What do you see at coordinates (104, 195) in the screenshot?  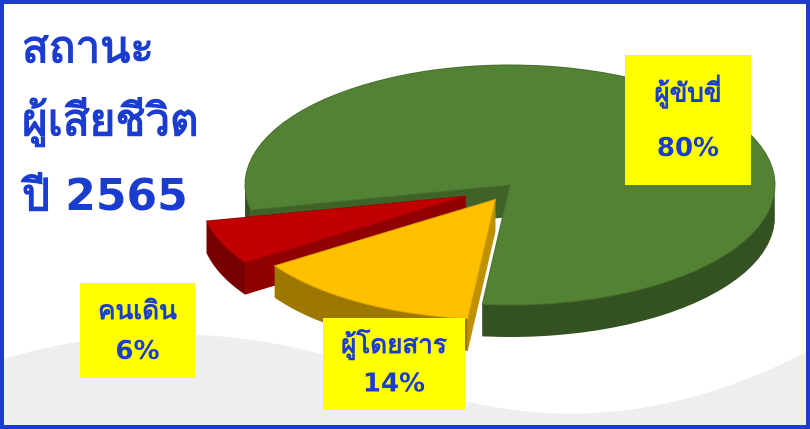 I see `title-line: ปี 2565` at bounding box center [104, 195].